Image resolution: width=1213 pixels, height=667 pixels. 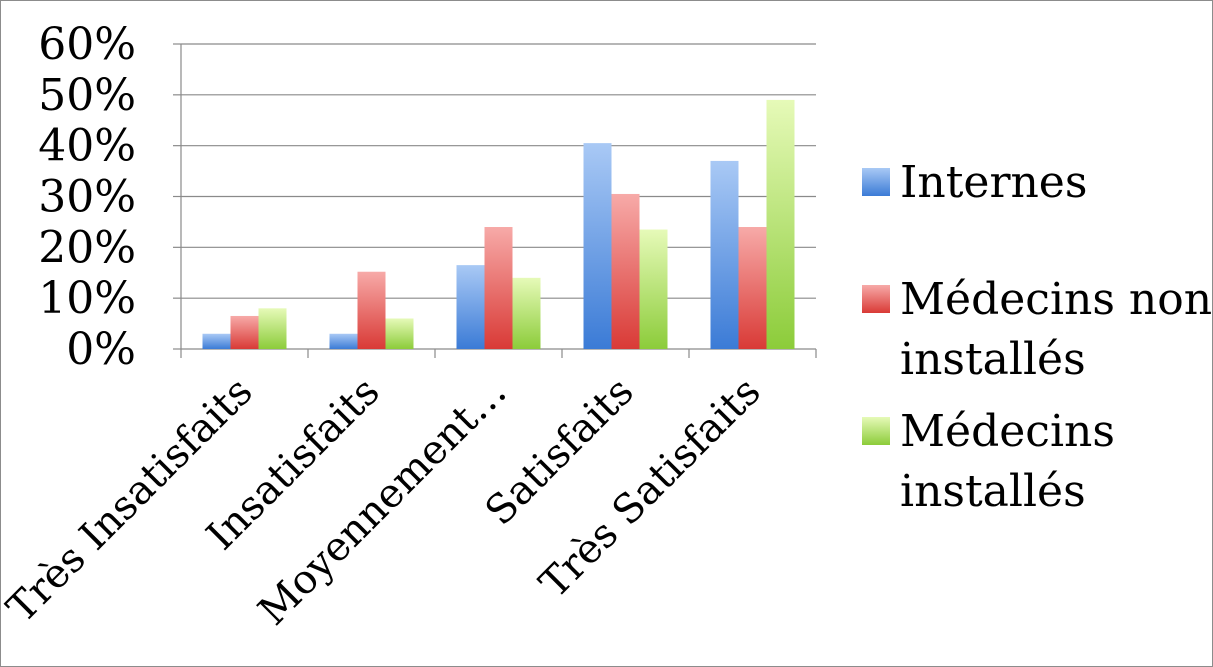 I want to click on y-tick-labels: 0%10%20%30%40%50%60%, so click(x=87, y=197).